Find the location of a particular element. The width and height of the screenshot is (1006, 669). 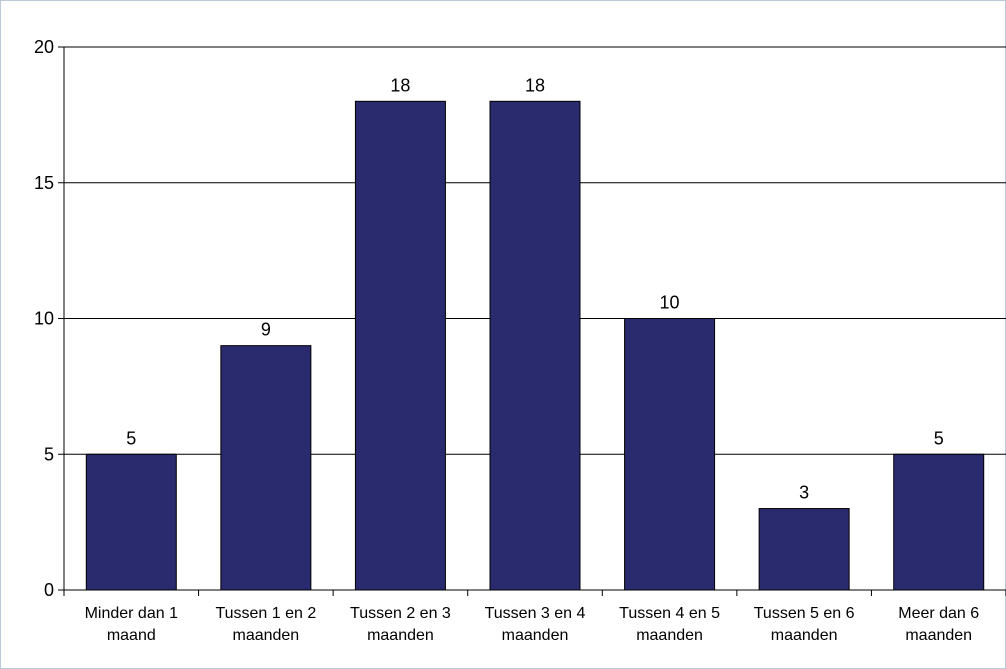

y-tick-label: 10 is located at coordinates (44, 319).